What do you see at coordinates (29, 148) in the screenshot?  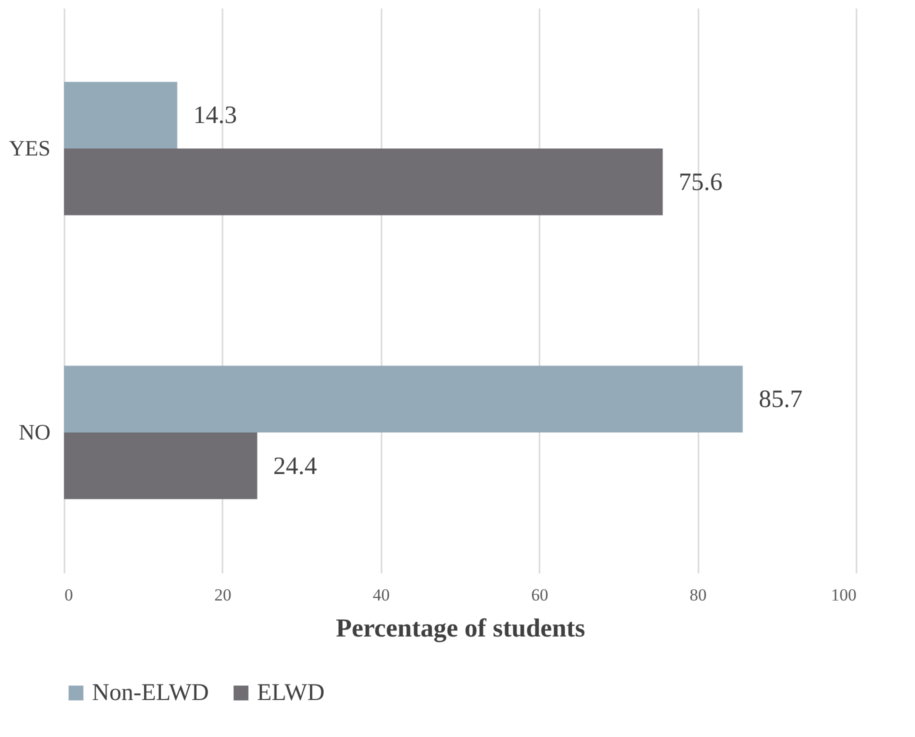 I see `y-tick-label: YES` at bounding box center [29, 148].